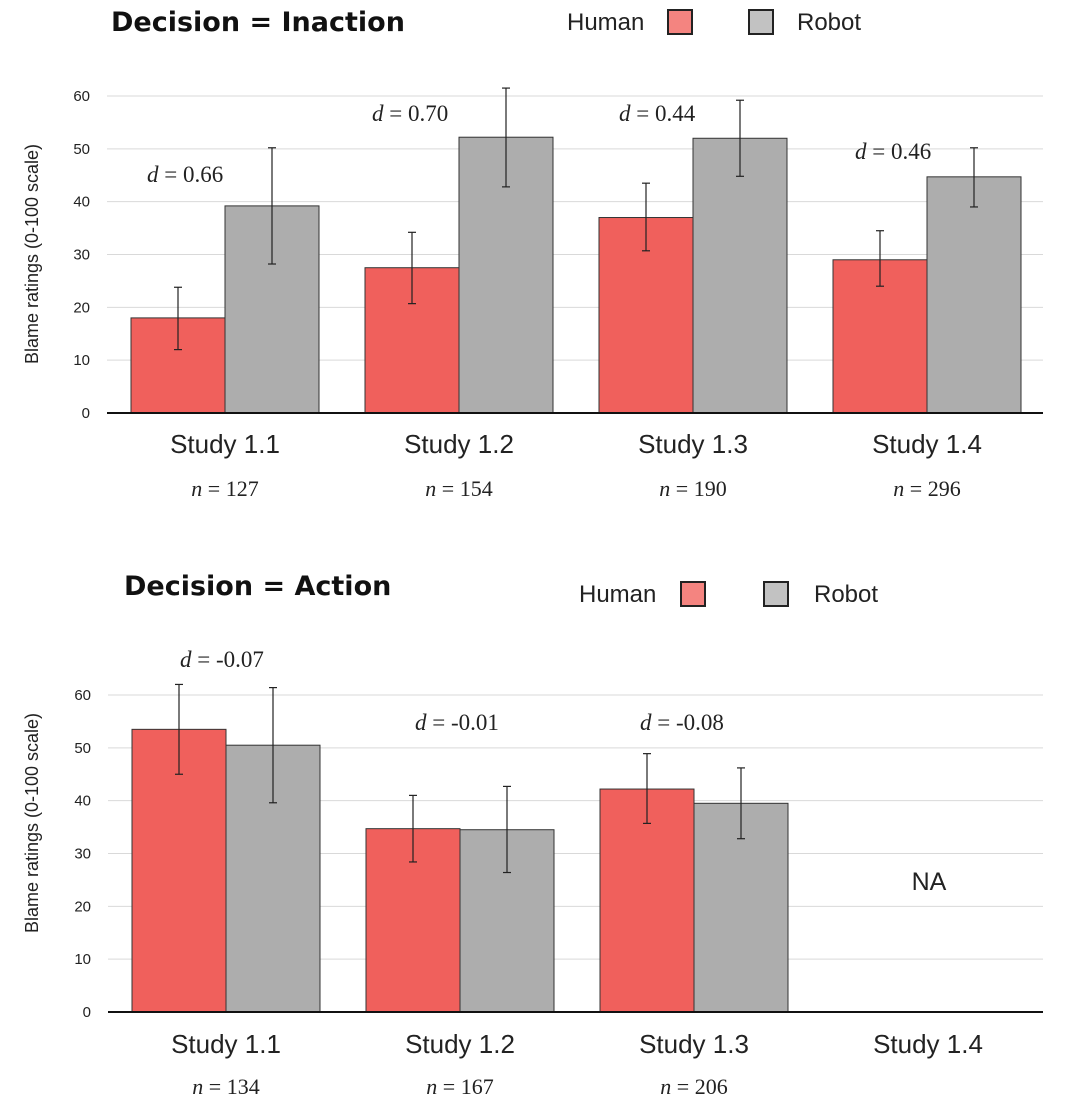 The width and height of the screenshot is (1075, 1108). I want to click on sample-size-label: n = 154, so click(458, 488).